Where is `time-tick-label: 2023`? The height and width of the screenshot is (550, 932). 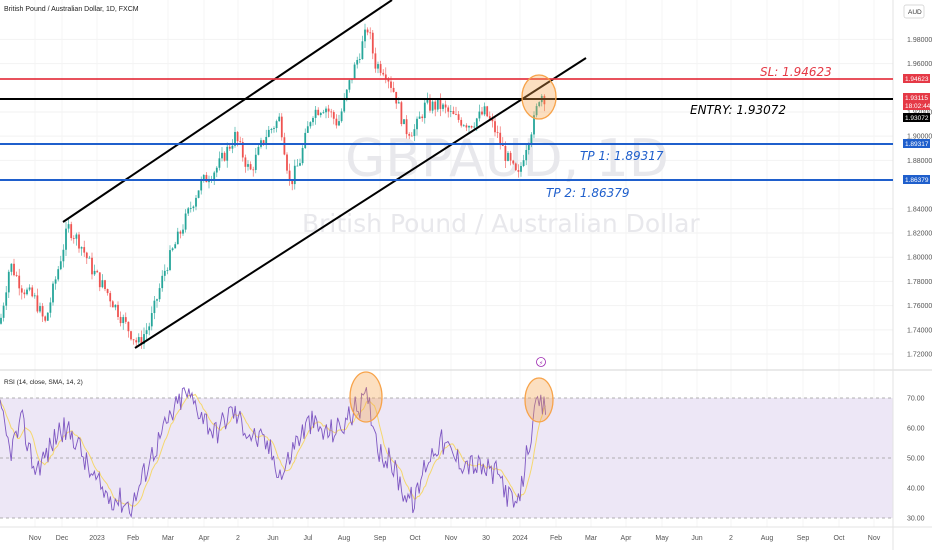
time-tick-label: 2023 is located at coordinates (97, 538).